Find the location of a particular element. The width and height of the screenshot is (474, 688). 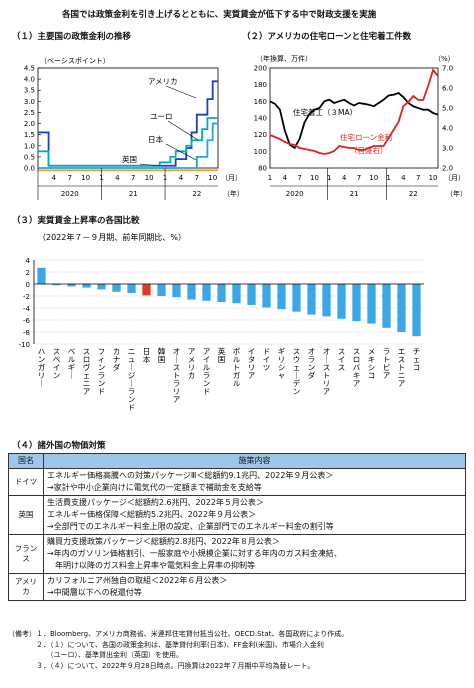

measure-line: 購買力支援政策パッケージ＜総額約2.8兆円、2022年８月公表＞ is located at coordinates (163, 541).